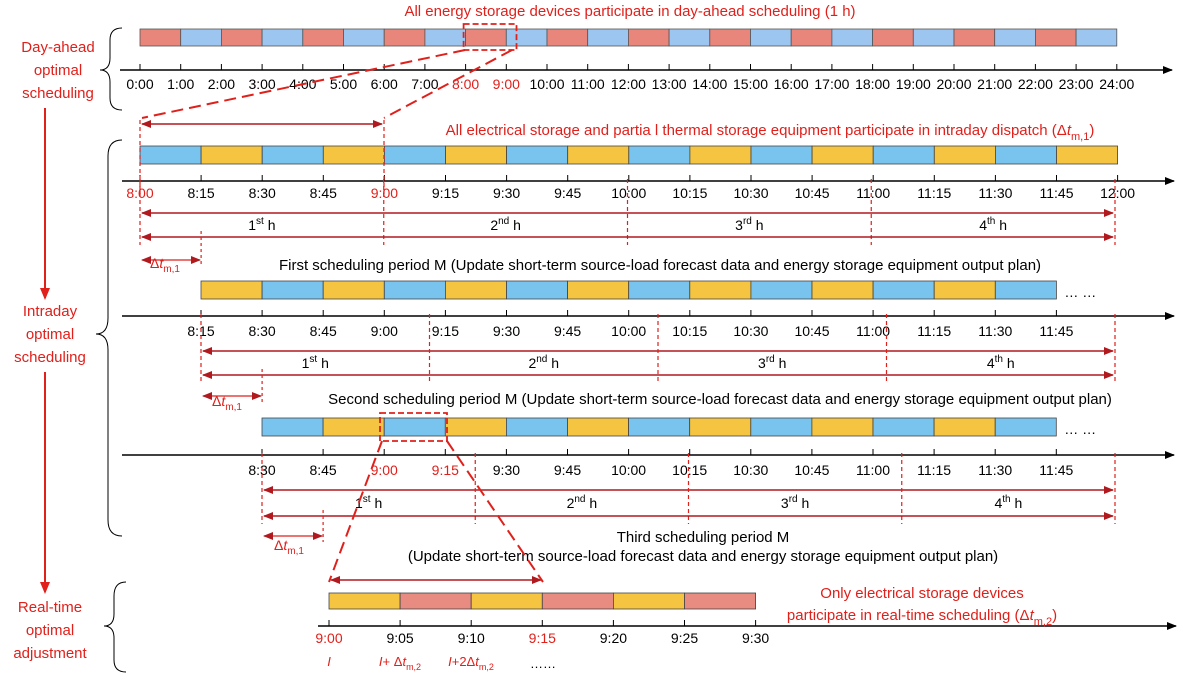 This screenshot has width=1200, height=677. Describe the element at coordinates (171, 269) in the screenshot. I see `delta-sub: m,1` at that location.